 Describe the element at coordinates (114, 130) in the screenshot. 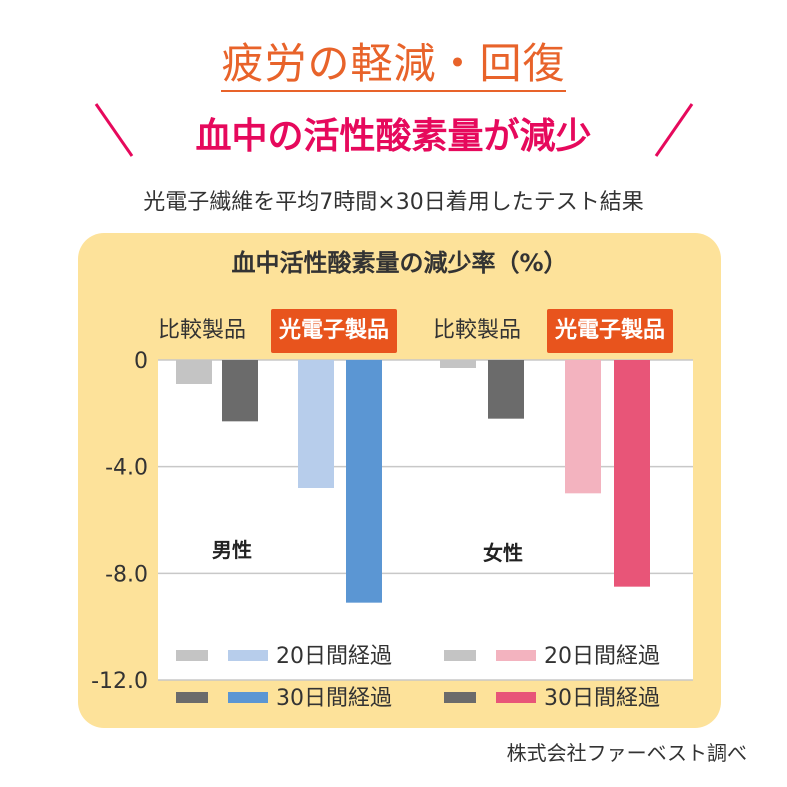

I see `left-slash-icon` at that location.